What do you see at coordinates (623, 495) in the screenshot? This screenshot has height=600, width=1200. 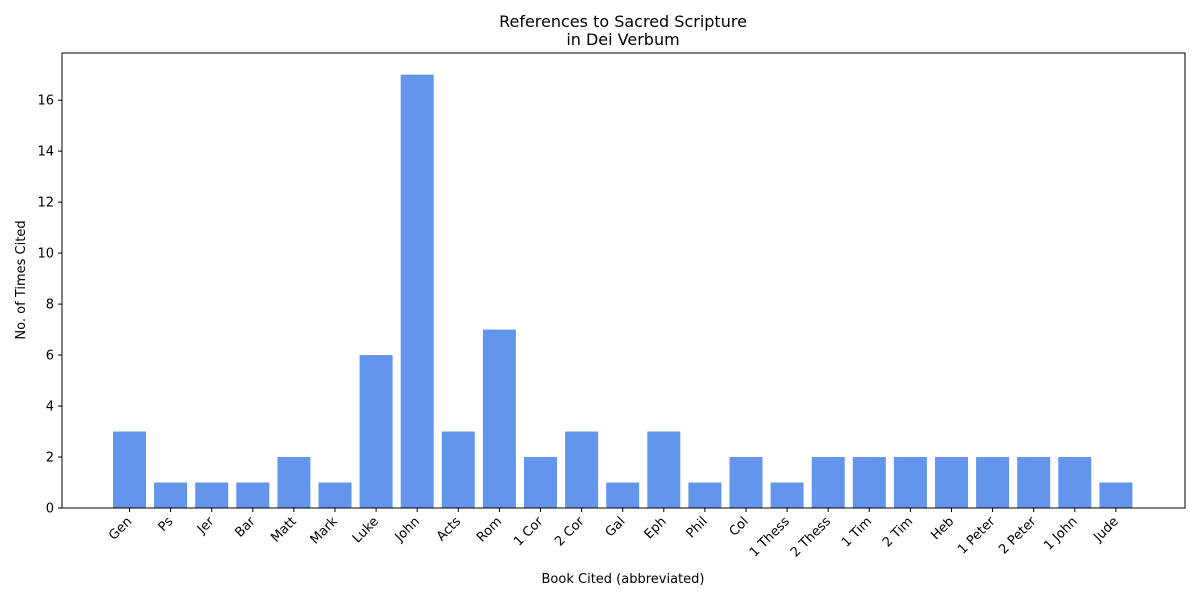 I see `bar-gal` at bounding box center [623, 495].